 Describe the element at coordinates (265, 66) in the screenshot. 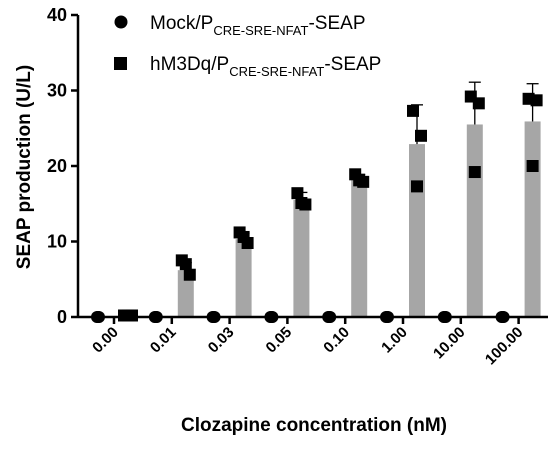

I see `legend-label-hm3dq: hM3Dq/PCRE-SRE-NFAT-SEAP` at that location.